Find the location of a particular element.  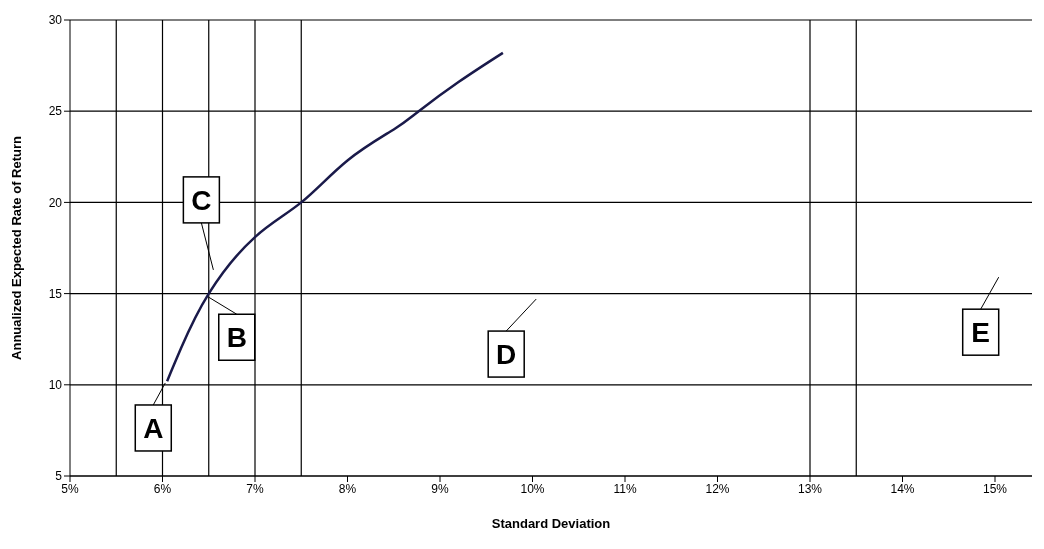

annotation: C is located at coordinates (201, 200).